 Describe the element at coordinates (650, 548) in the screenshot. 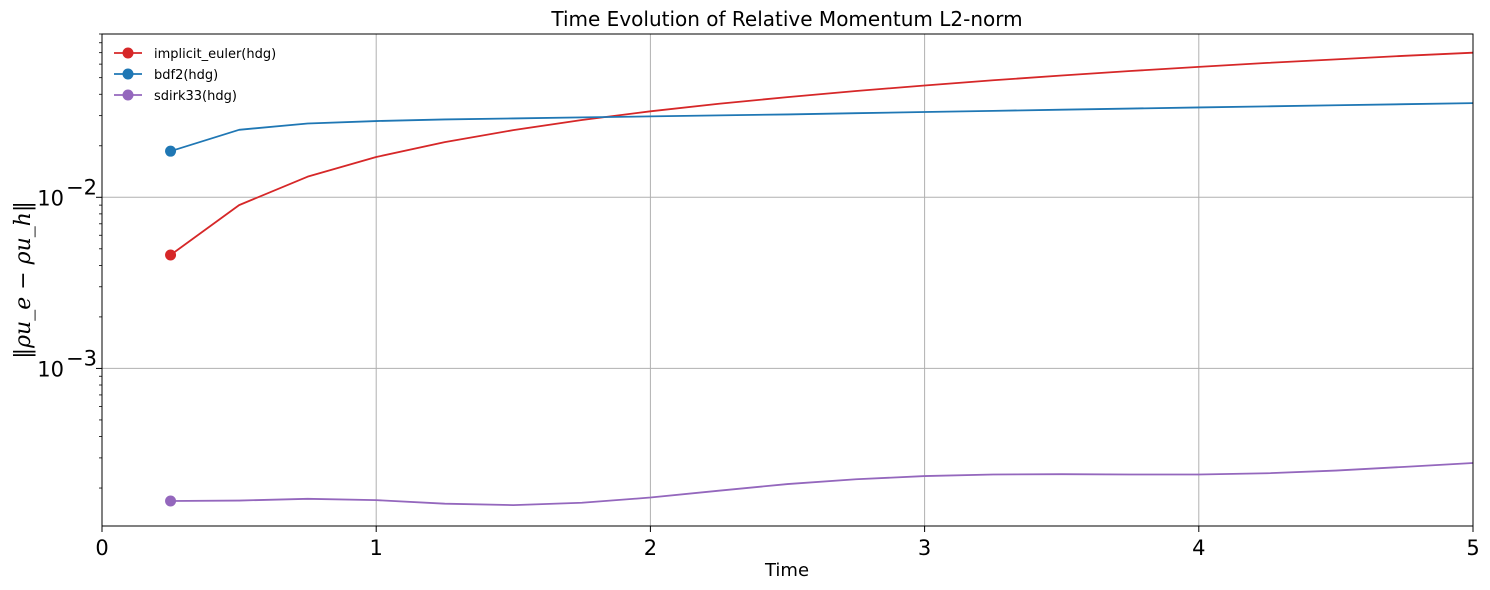

I see `x-tick-label: 2` at that location.